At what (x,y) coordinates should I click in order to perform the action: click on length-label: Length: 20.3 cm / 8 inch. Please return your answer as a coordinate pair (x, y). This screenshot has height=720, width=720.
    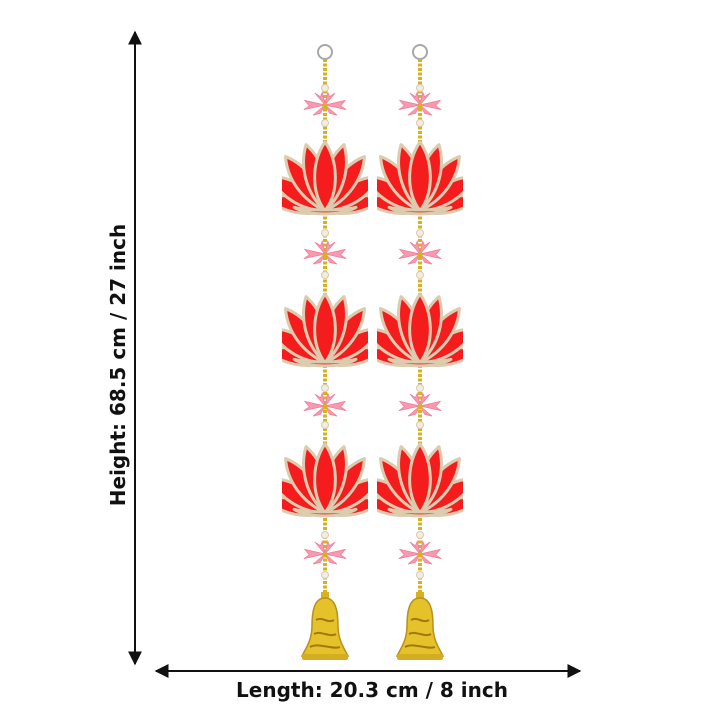
    Looking at the image, I should click on (372, 690).